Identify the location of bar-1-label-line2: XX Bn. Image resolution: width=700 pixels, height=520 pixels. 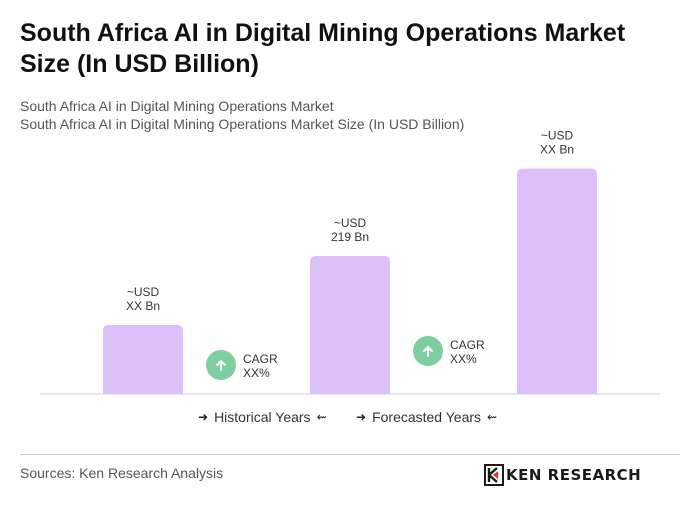
(143, 306).